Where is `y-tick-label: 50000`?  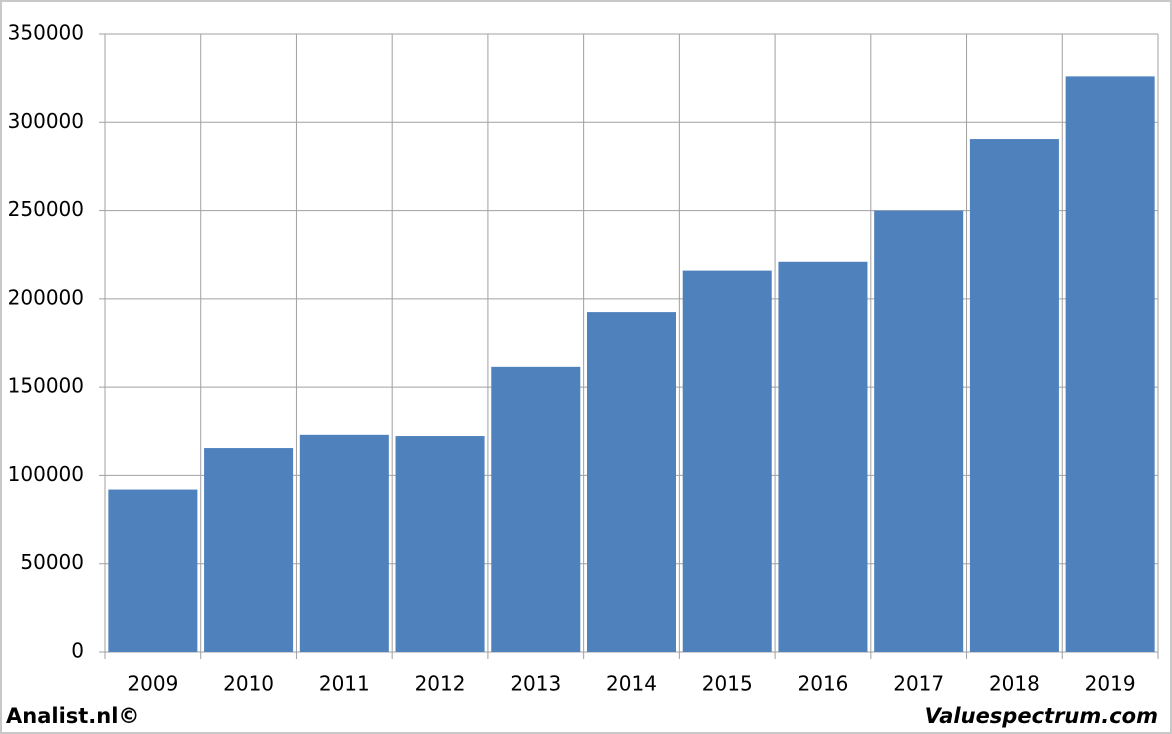 y-tick-label: 50000 is located at coordinates (52, 562).